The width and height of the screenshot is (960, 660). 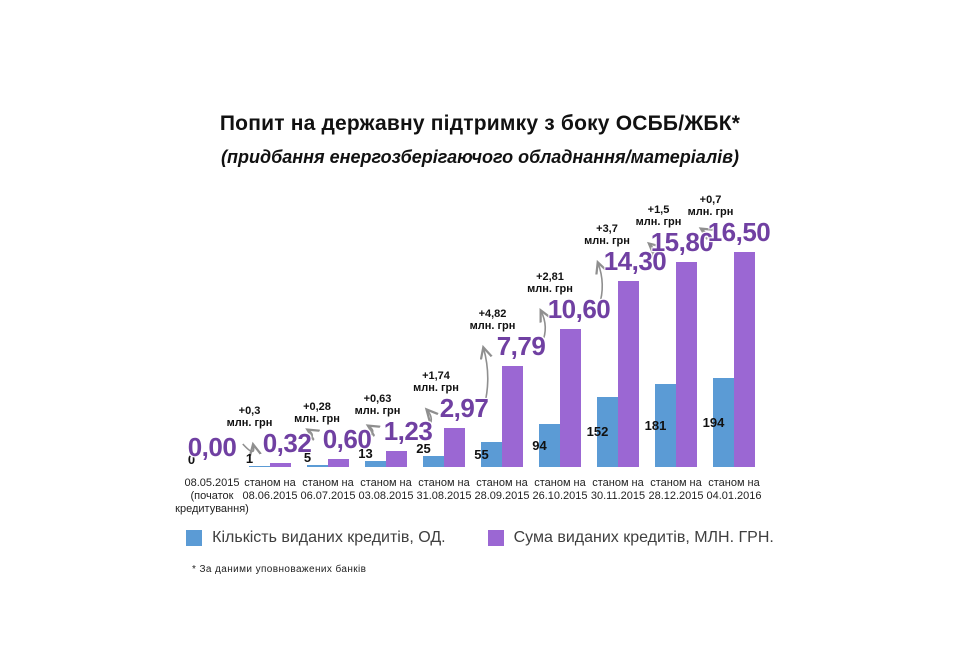 I want to click on delta-annotation-line: +1,5, so click(x=658, y=210).